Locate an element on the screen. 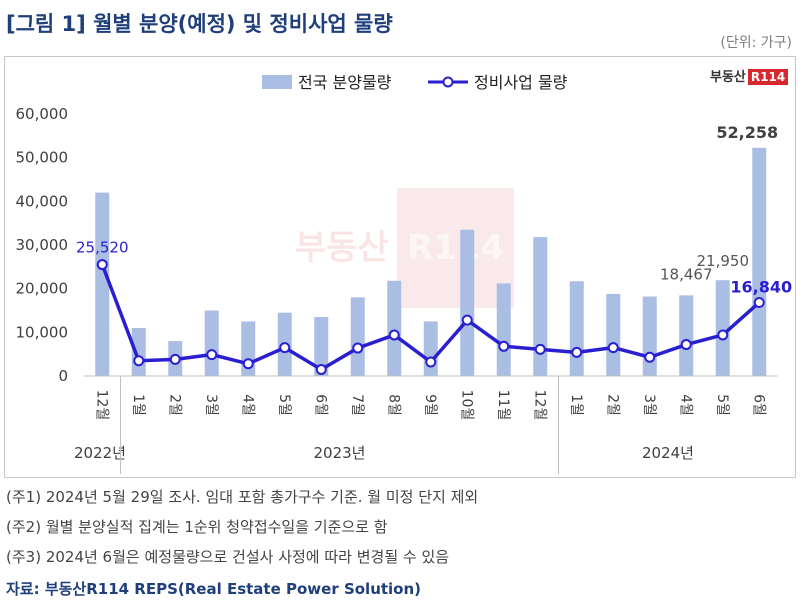  logo-badge: R114 is located at coordinates (768, 77).